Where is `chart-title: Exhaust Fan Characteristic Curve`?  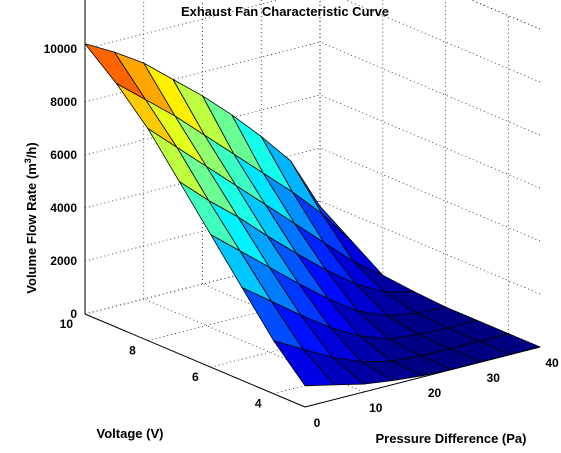 chart-title: Exhaust Fan Characteristic Curve is located at coordinates (285, 11).